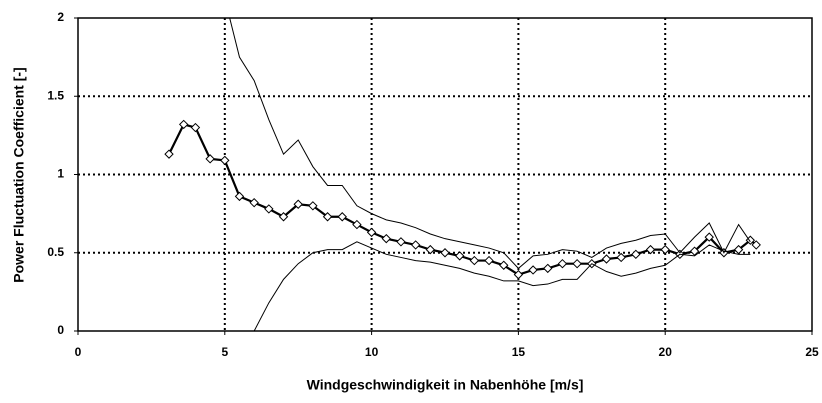 The width and height of the screenshot is (822, 403). Describe the element at coordinates (445, 385) in the screenshot. I see `x-axis-title: Windgeschwindigkeit in Nabenhöhe [m/s]` at that location.